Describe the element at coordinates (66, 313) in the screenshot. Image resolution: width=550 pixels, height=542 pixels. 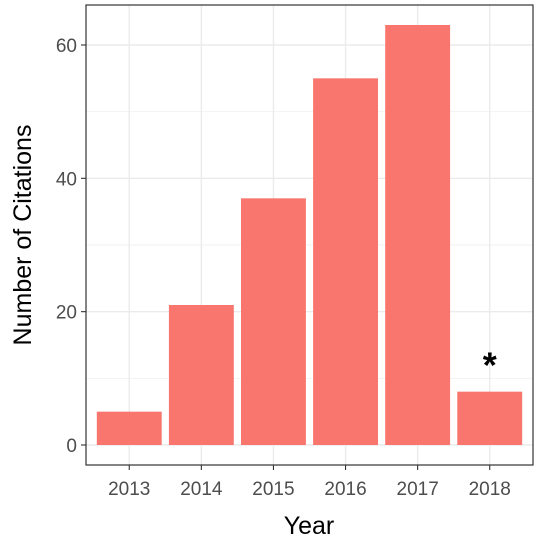
I see `y-tick-label: 20` at that location.